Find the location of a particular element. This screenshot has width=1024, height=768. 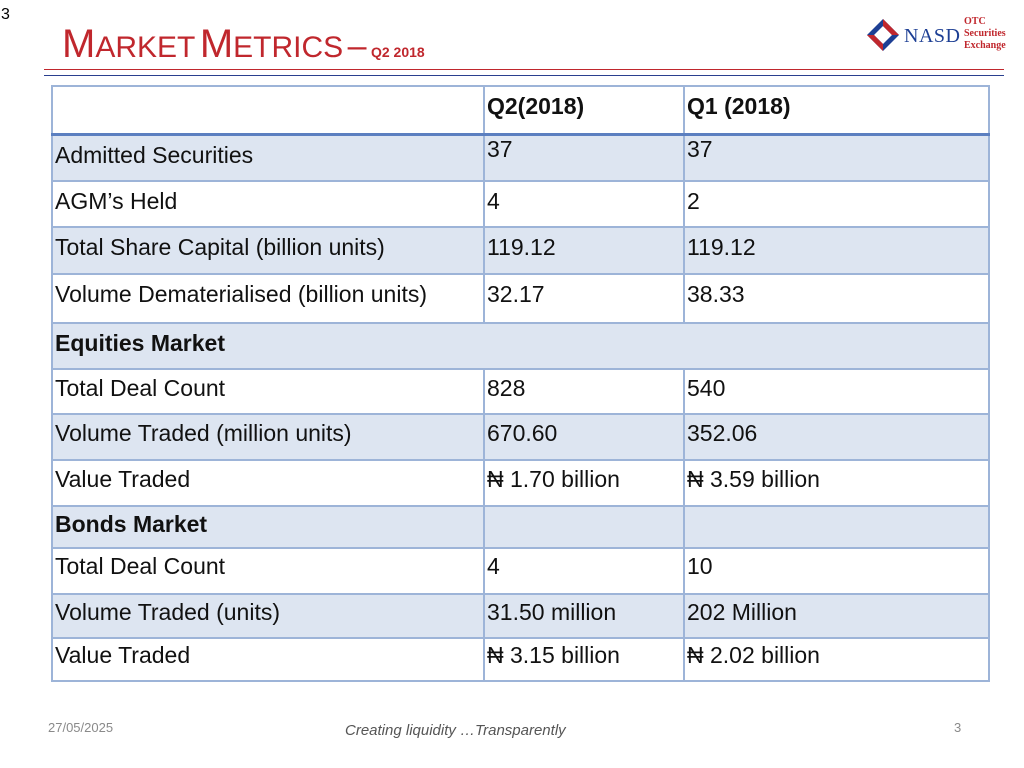

footer-date: 27/05/2025 is located at coordinates (81, 727).